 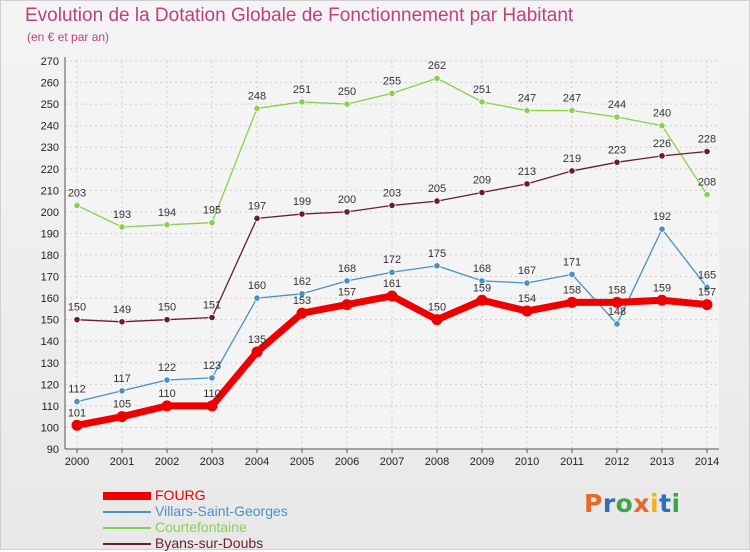 I want to click on data-label: 165, so click(x=707, y=275).